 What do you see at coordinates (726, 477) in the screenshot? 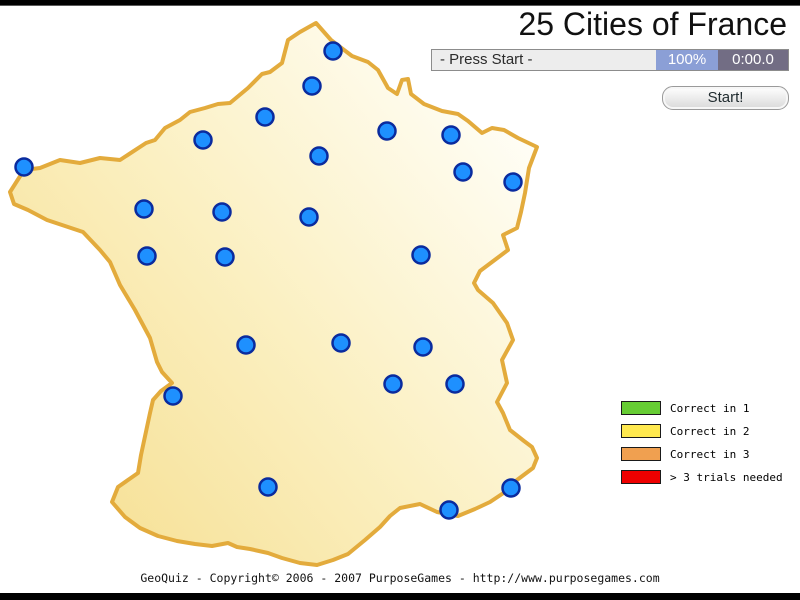
I see `legend-label: > 3 trials needed` at bounding box center [726, 477].